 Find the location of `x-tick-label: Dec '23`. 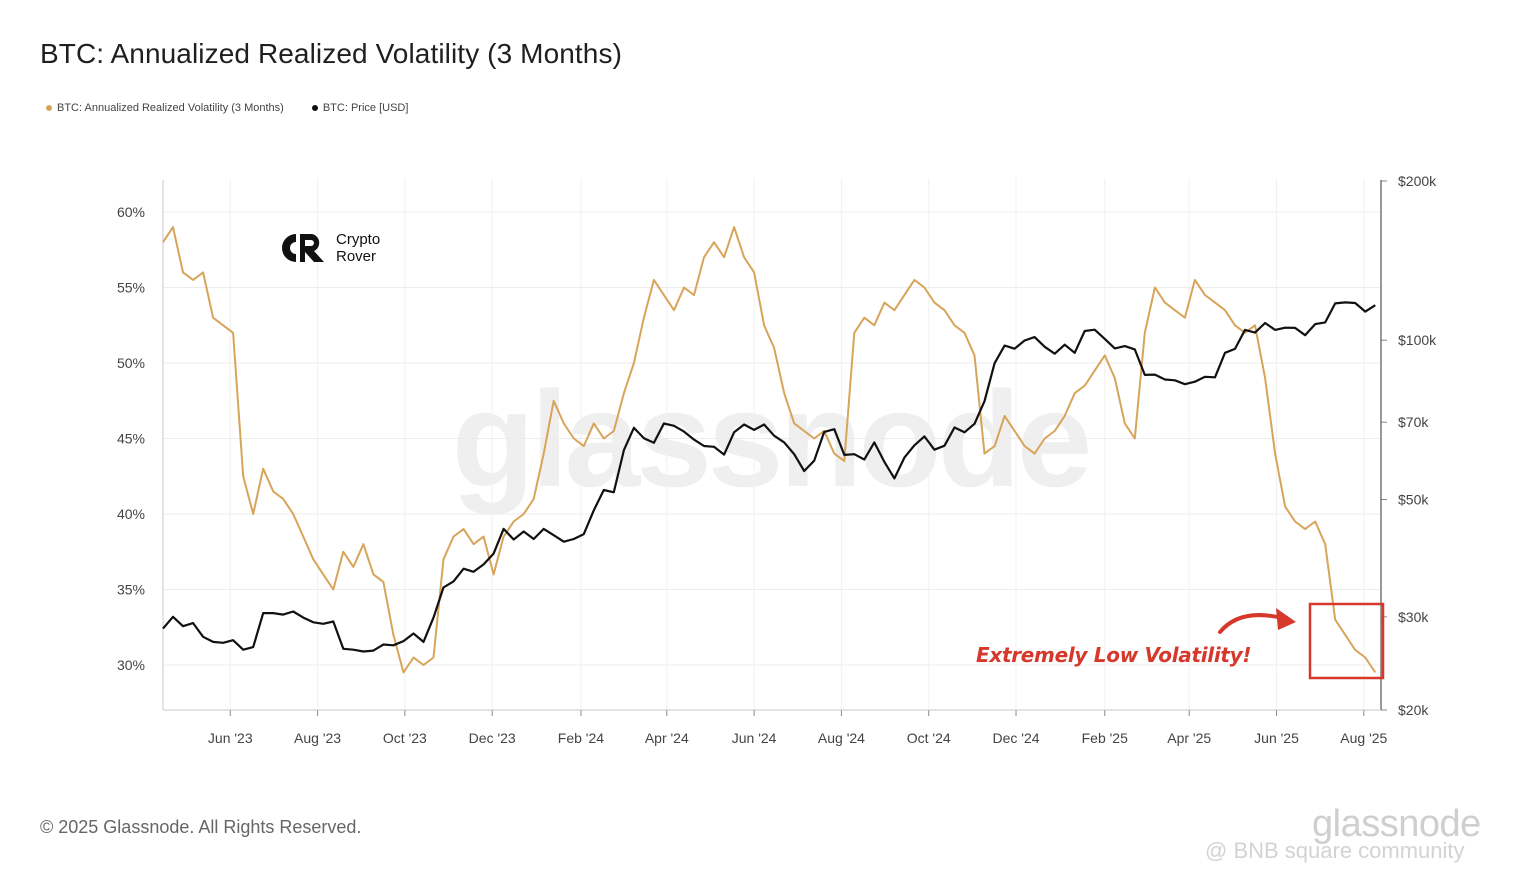

x-tick-label: Dec '23 is located at coordinates (492, 738).